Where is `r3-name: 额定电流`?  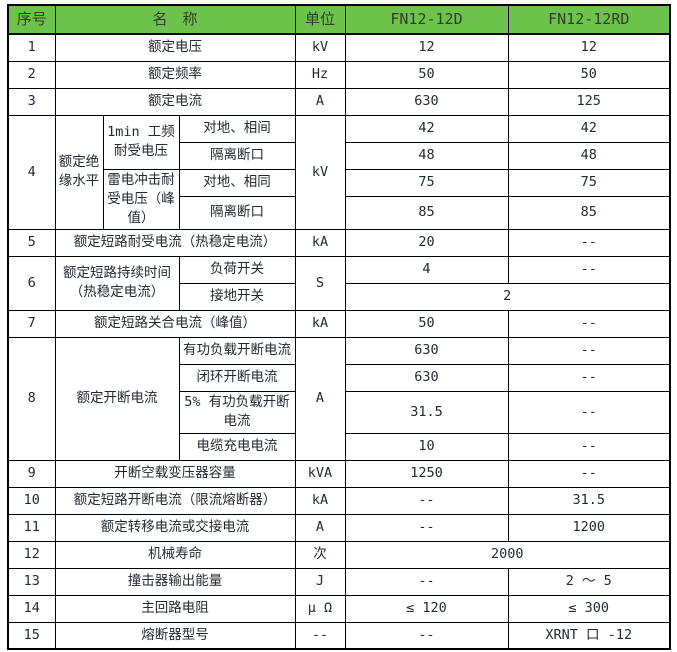
r3-name: 额定电流 is located at coordinates (175, 101).